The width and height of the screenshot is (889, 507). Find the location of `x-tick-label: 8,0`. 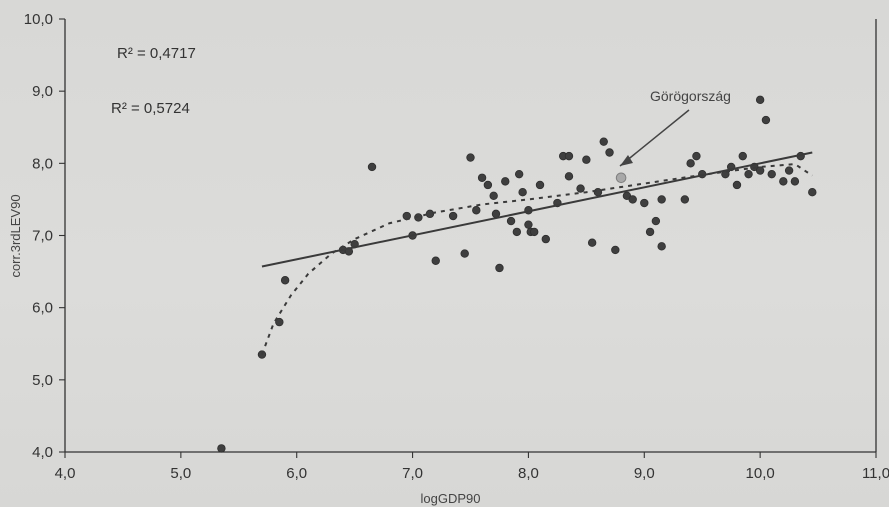

x-tick-label: 8,0 is located at coordinates (528, 473).